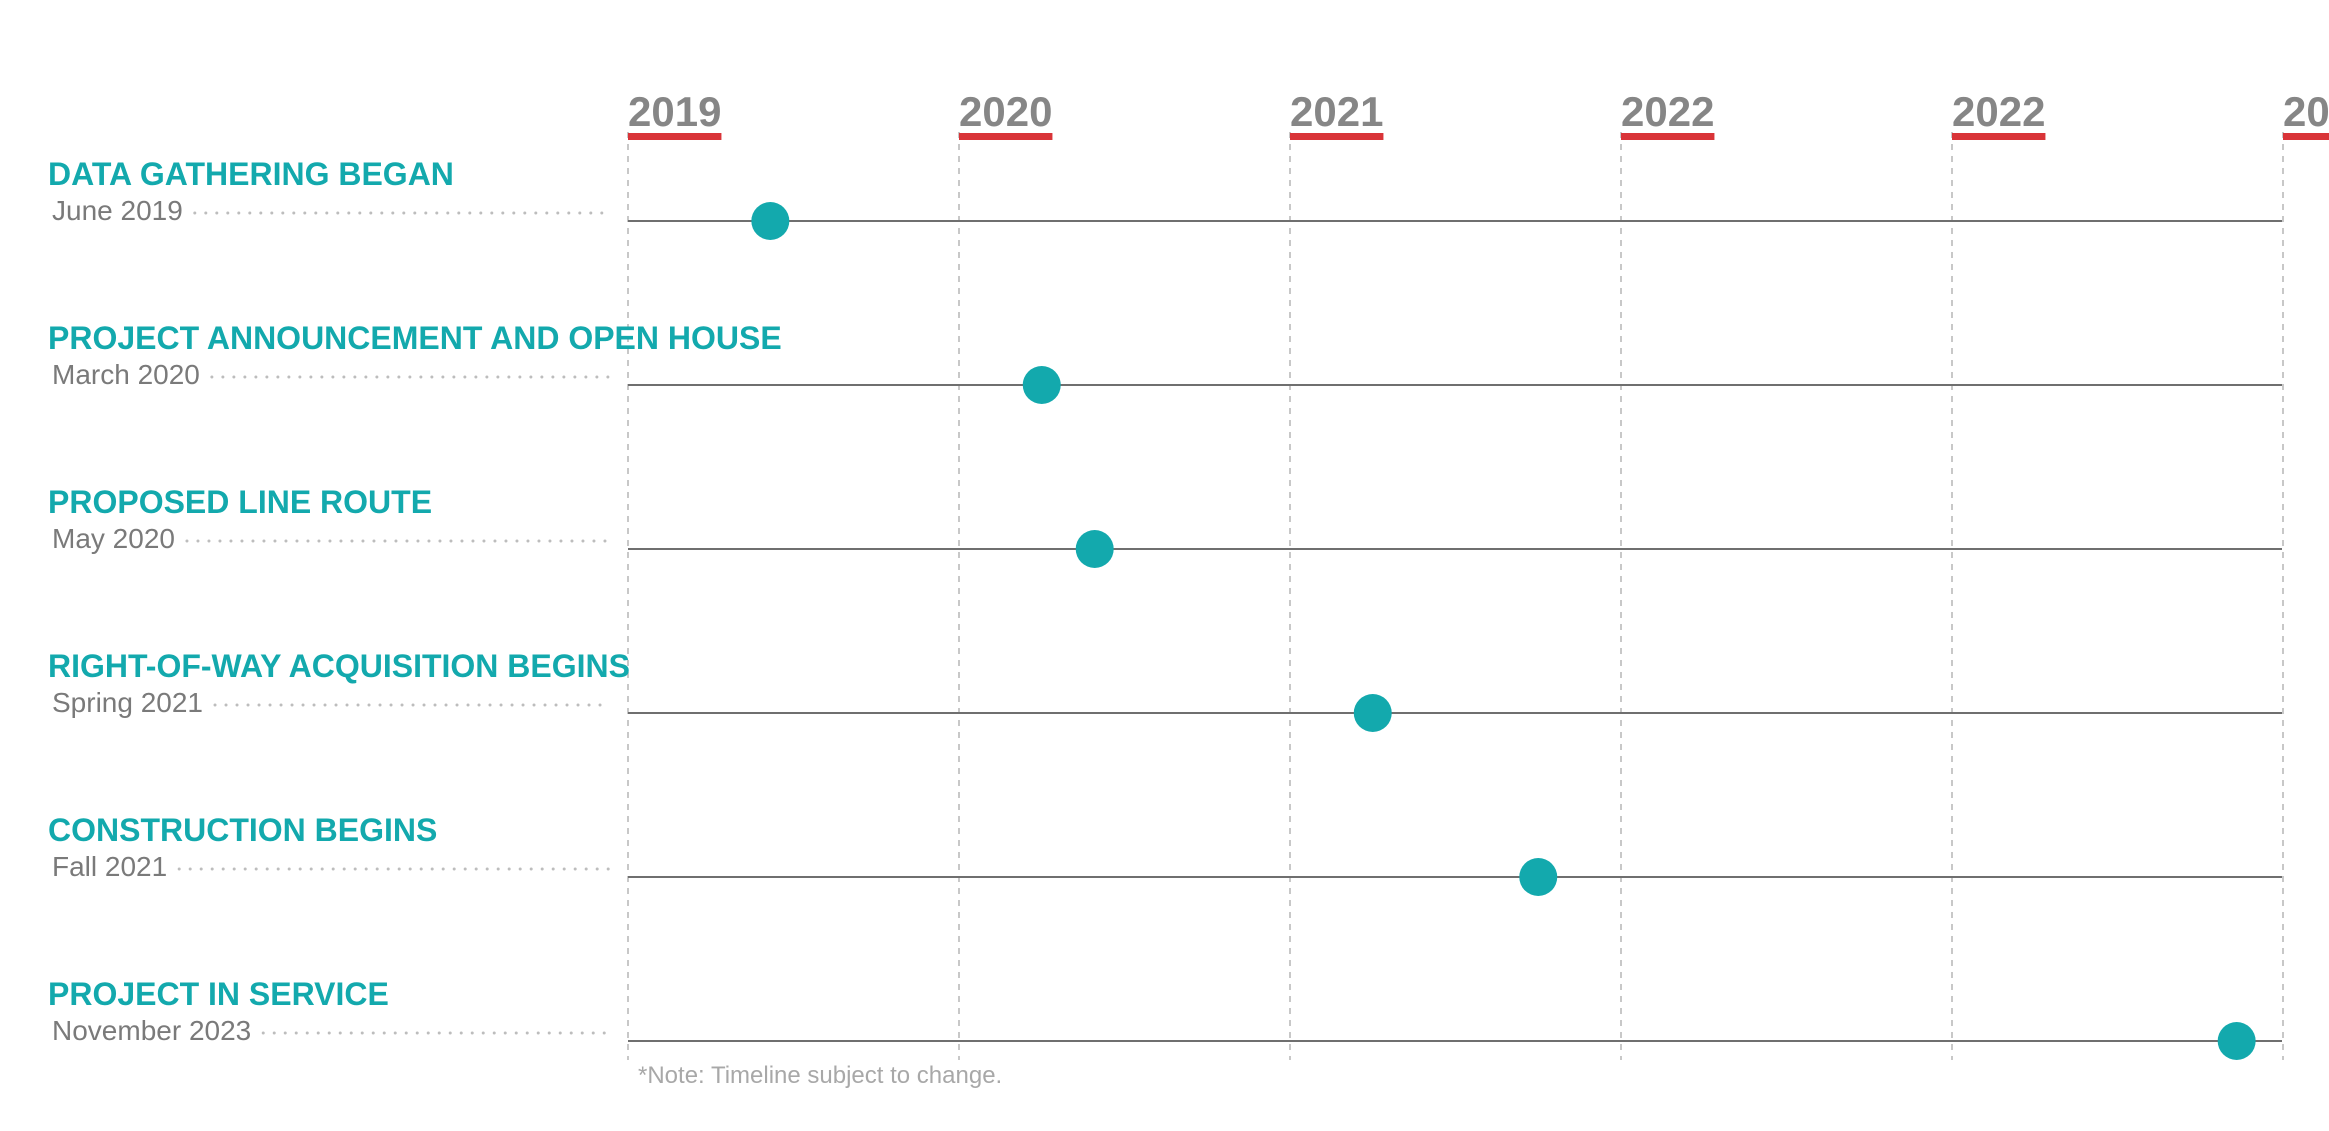  I want to click on event-date-4: Fall 2021, so click(109, 866).